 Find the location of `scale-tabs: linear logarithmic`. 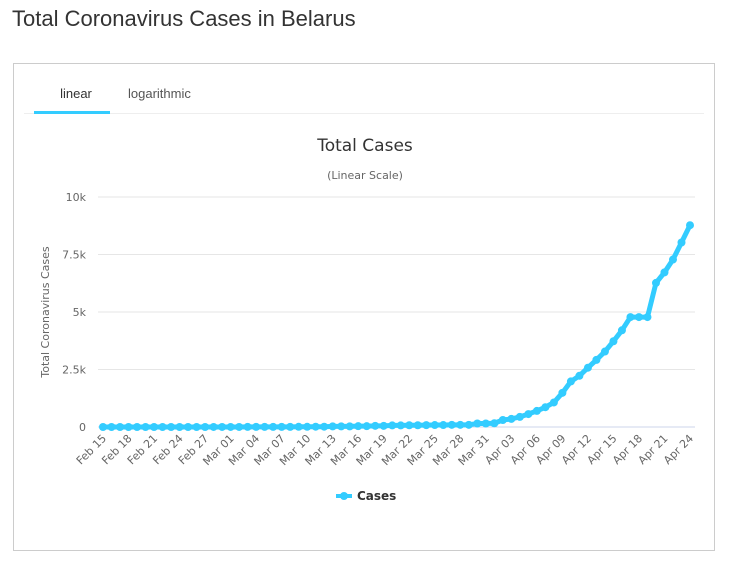

scale-tabs: linear logarithmic is located at coordinates (364, 89).